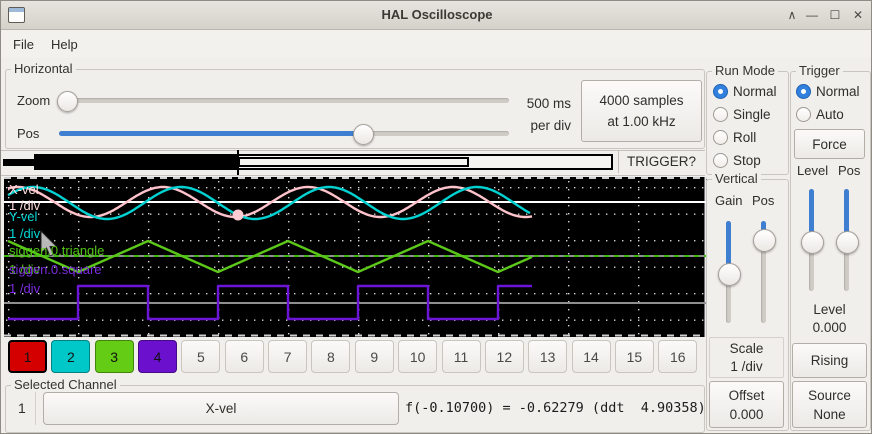 The image size is (872, 434). Describe the element at coordinates (747, 301) in the screenshot. I see `vertical-group: Vertical` at that location.